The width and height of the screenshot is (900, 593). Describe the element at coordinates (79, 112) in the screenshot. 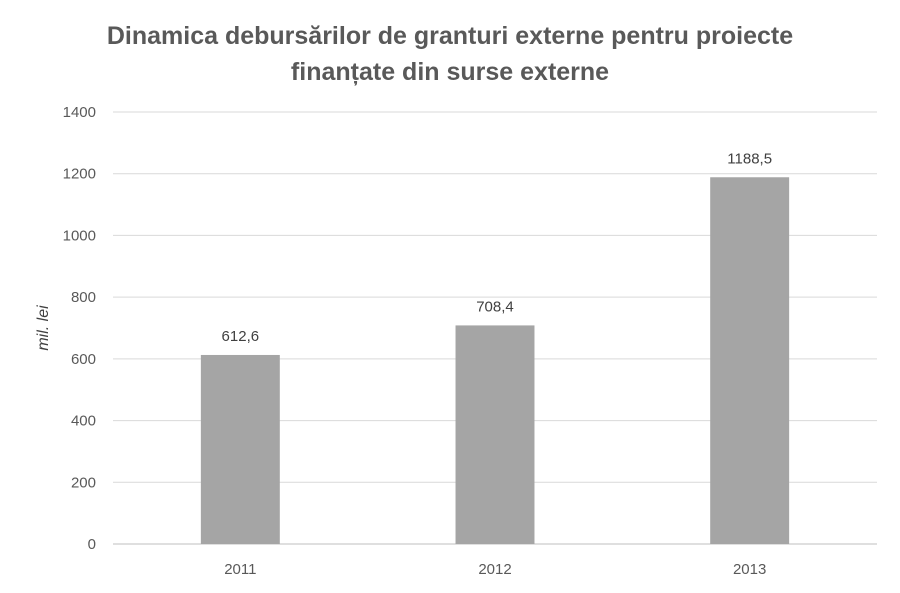

I see `y-tick-label: 1400` at that location.